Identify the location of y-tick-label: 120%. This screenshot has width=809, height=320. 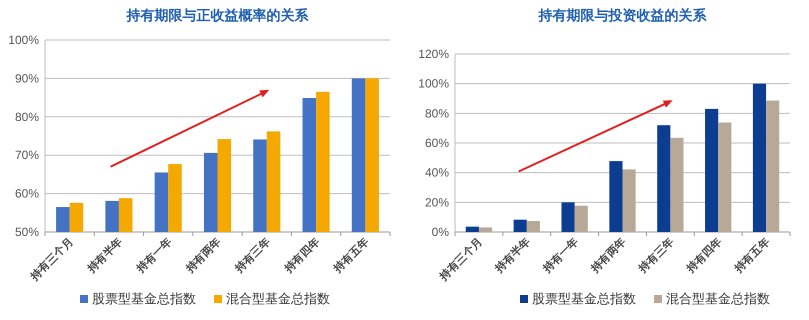
(434, 54).